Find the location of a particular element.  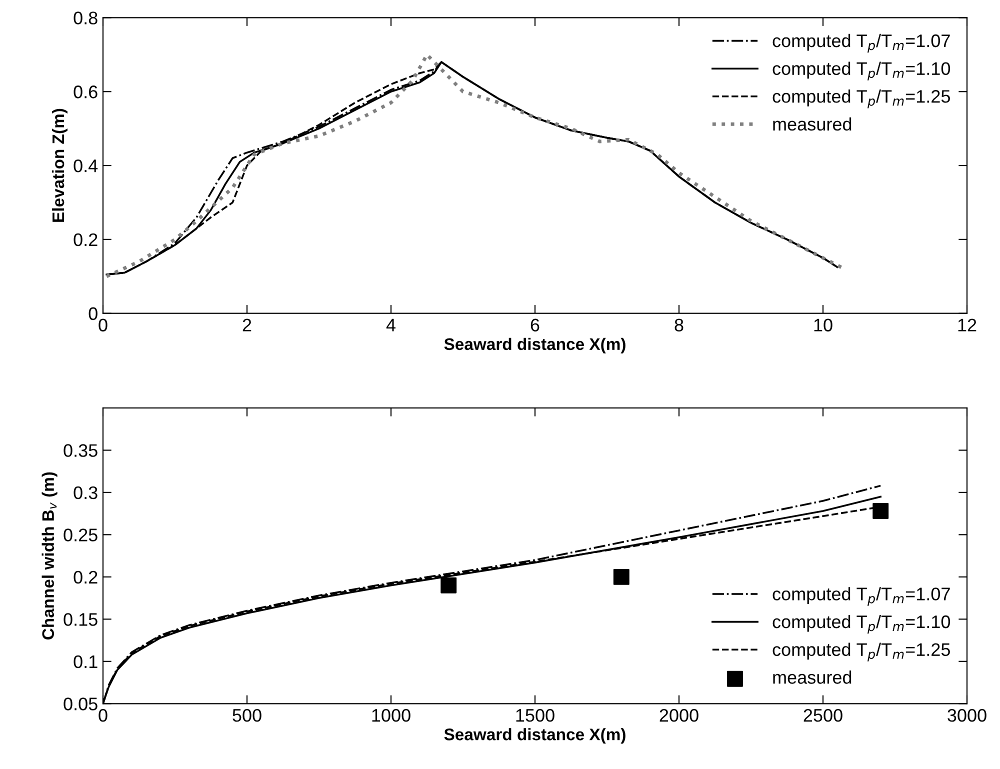

y-tick-label: 0.35 is located at coordinates (81, 450).